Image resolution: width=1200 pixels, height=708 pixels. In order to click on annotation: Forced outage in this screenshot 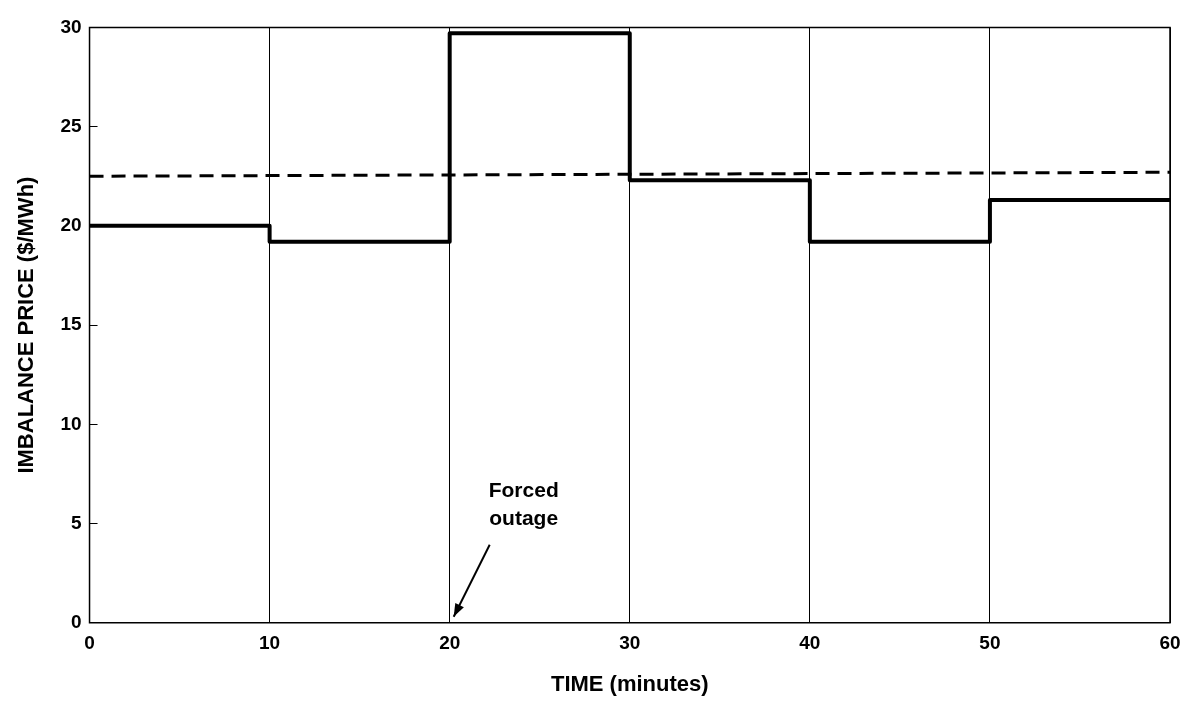, I will do `click(523, 503)`.